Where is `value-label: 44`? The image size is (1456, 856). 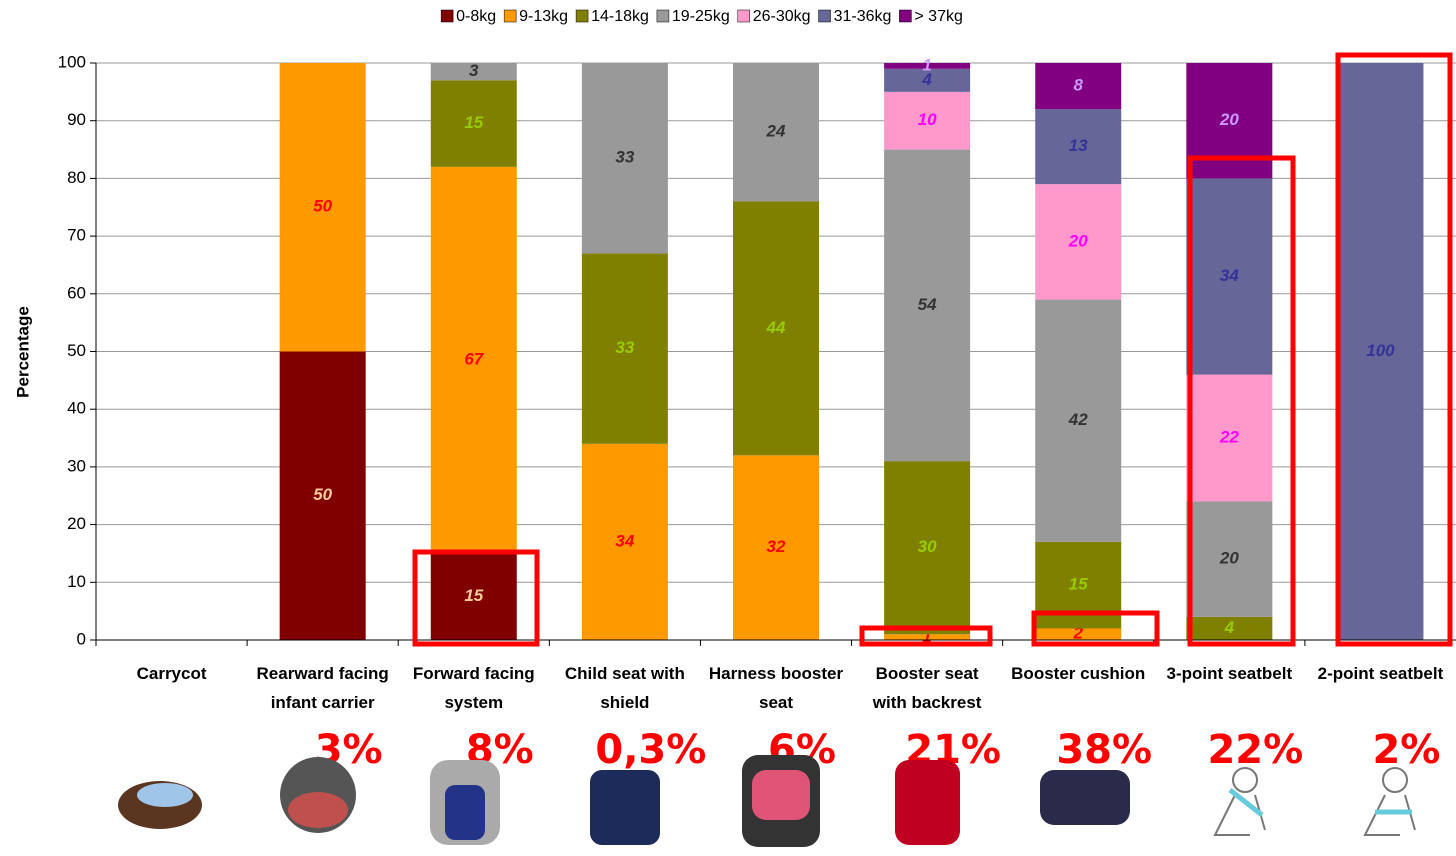 value-label: 44 is located at coordinates (776, 327).